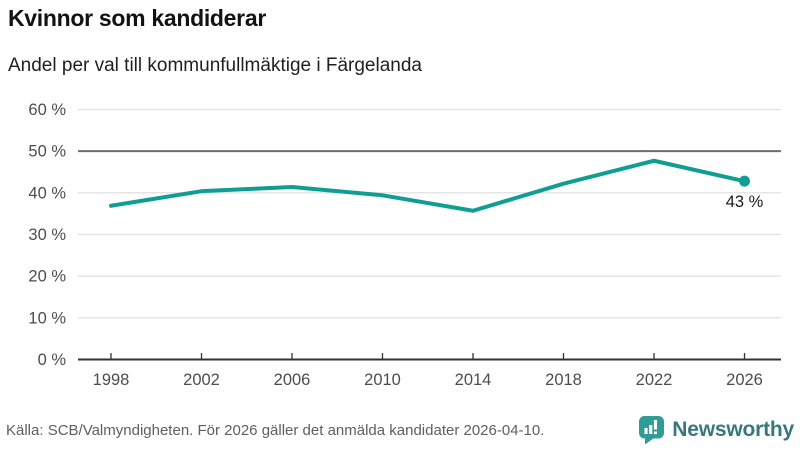 This screenshot has height=450, width=800. What do you see at coordinates (428, 185) in the screenshot?
I see `data-line` at bounding box center [428, 185].